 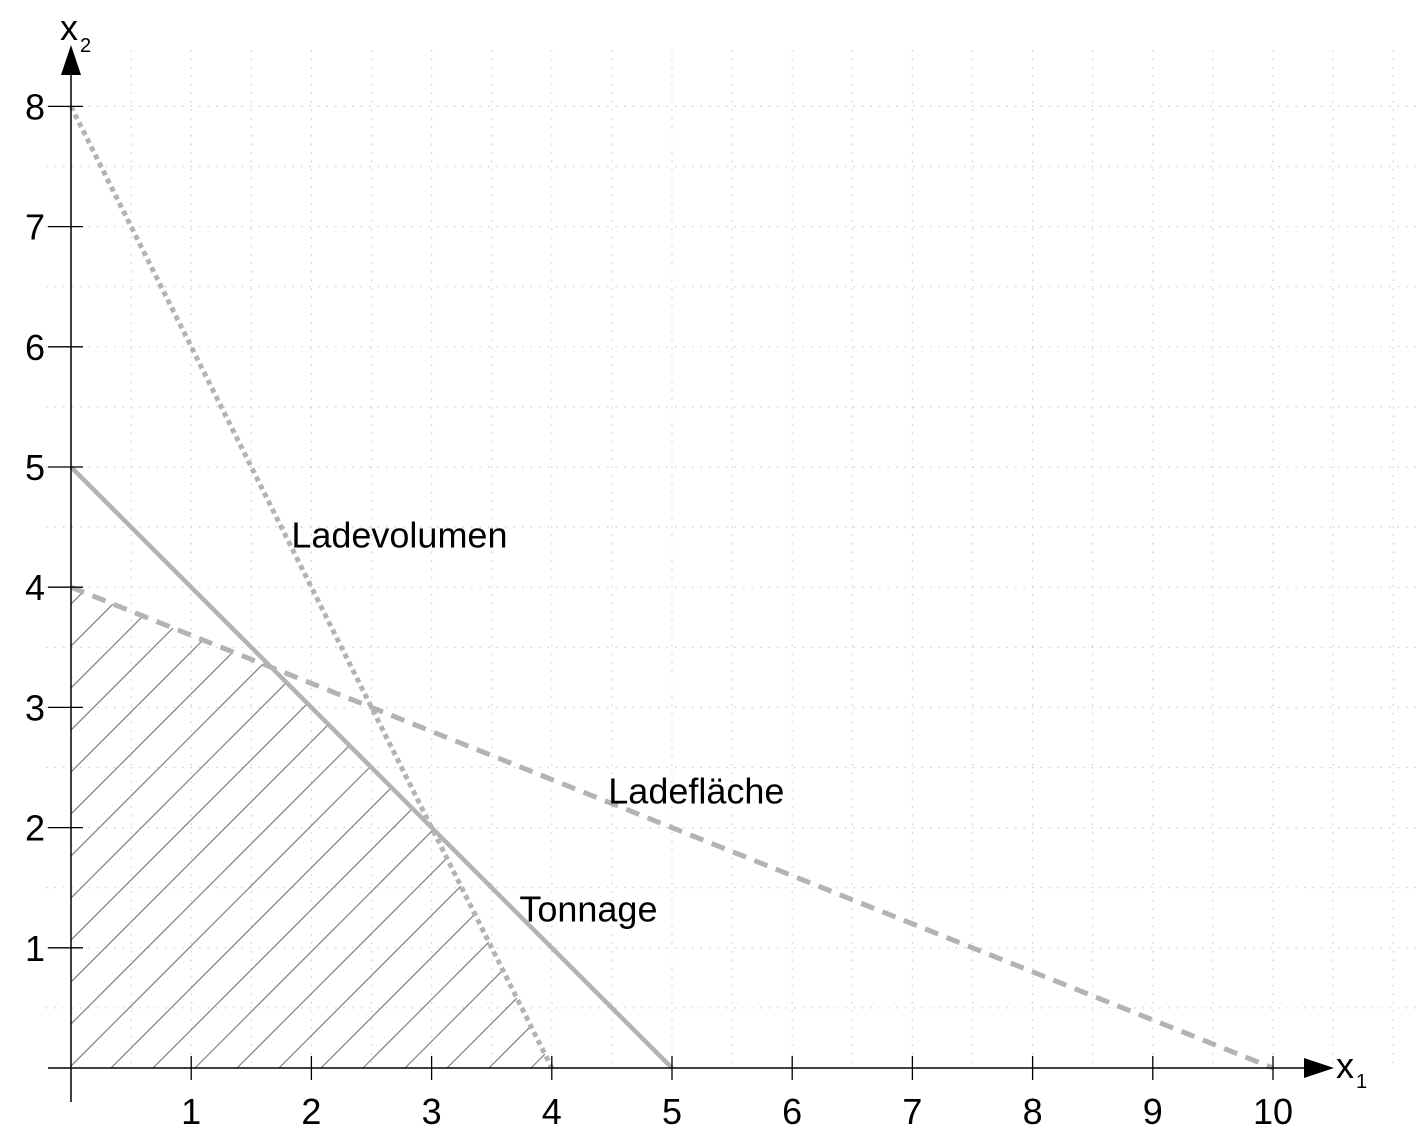 I want to click on x-tick-label: 3, so click(x=432, y=1111).